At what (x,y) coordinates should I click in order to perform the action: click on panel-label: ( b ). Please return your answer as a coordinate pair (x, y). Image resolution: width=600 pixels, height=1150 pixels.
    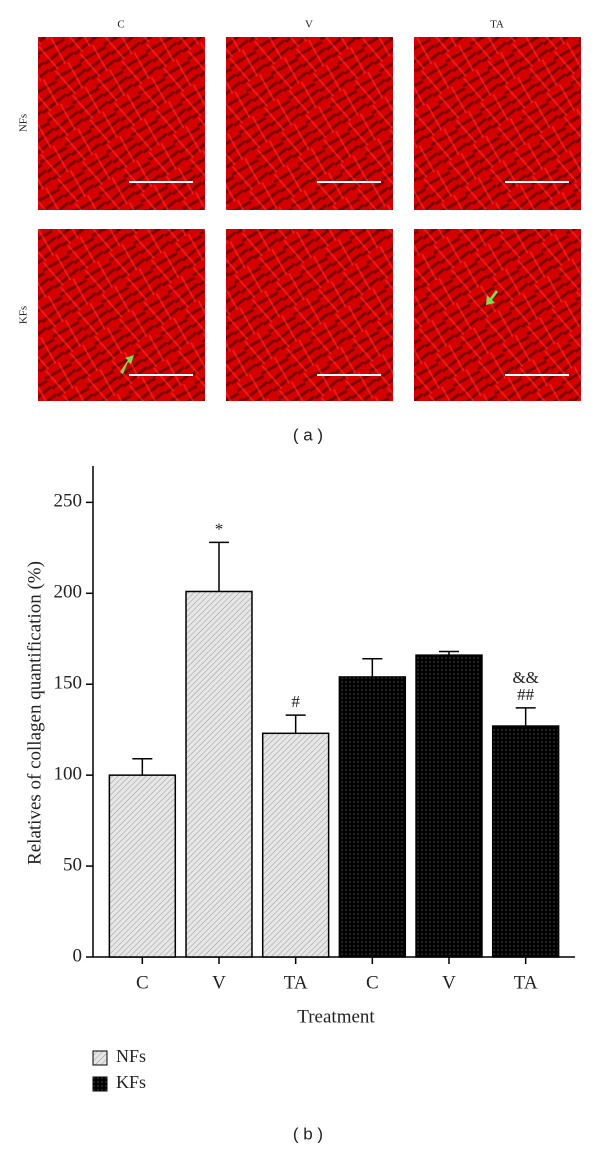
    Looking at the image, I should click on (308, 1133).